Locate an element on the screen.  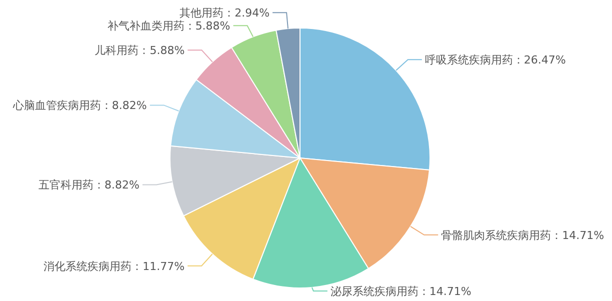
slice-label: 补气补血类用药：5.88% is located at coordinates (168, 26).